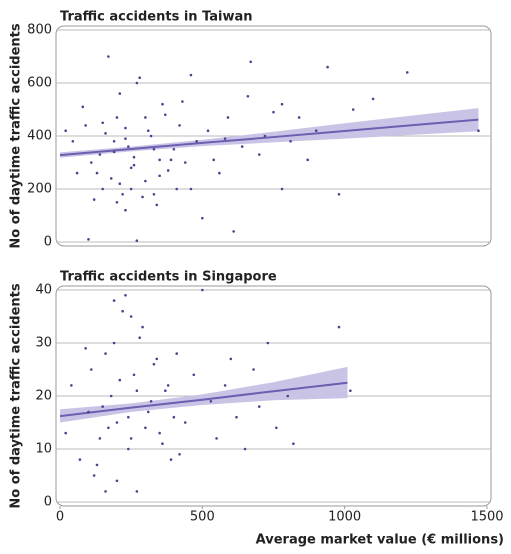 The width and height of the screenshot is (511, 554). What do you see at coordinates (380, 540) in the screenshot?
I see `x-axis-label: Average market value (€ millions)` at bounding box center [380, 540].